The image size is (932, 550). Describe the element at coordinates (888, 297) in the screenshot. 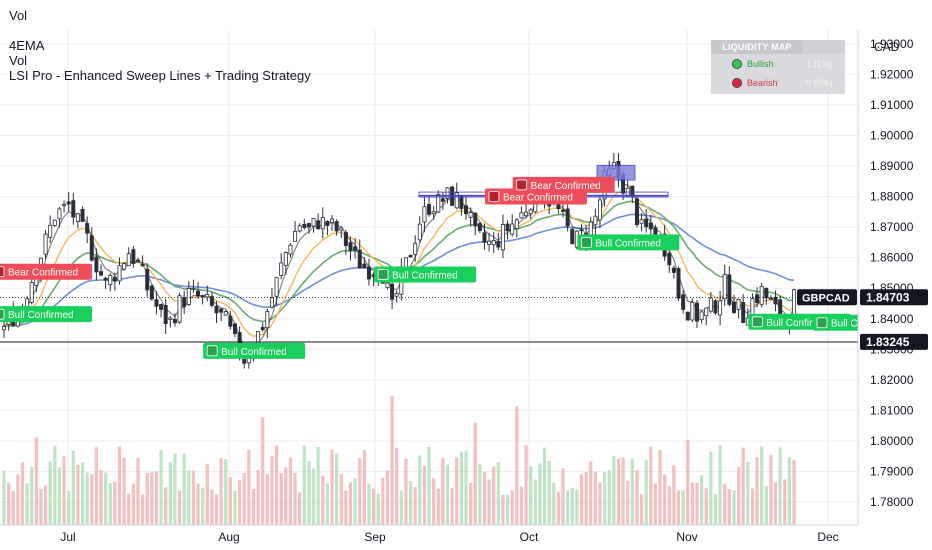

I see `last-price-text: 1.84703` at that location.